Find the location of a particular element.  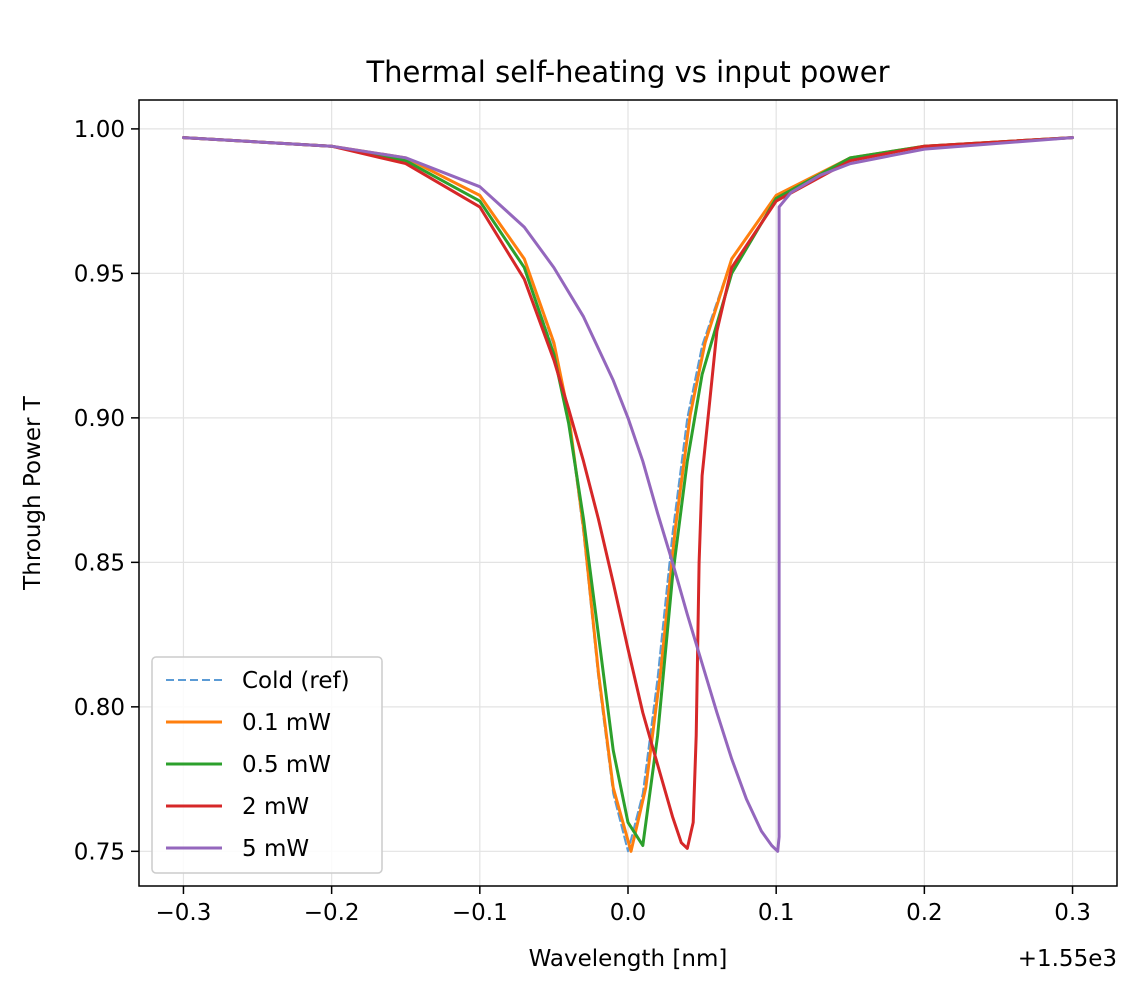

x-offset-label: +1.55e3 is located at coordinates (1067, 959).